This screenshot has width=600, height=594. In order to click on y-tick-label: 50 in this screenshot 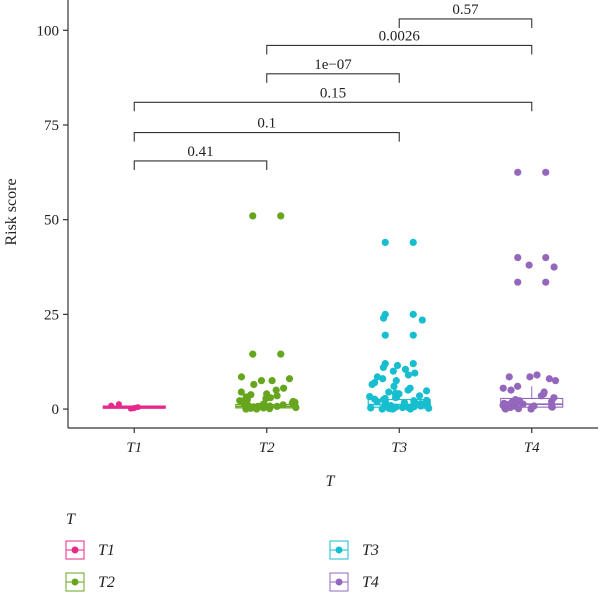, I will do `click(51, 221)`.